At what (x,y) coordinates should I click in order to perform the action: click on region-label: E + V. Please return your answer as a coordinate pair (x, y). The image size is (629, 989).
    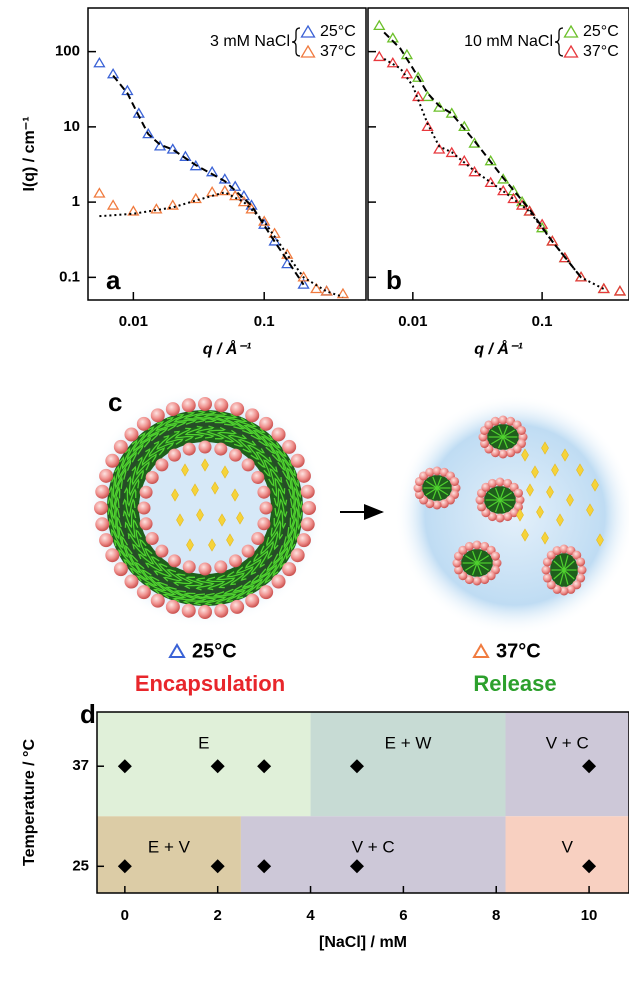
    Looking at the image, I should click on (169, 847).